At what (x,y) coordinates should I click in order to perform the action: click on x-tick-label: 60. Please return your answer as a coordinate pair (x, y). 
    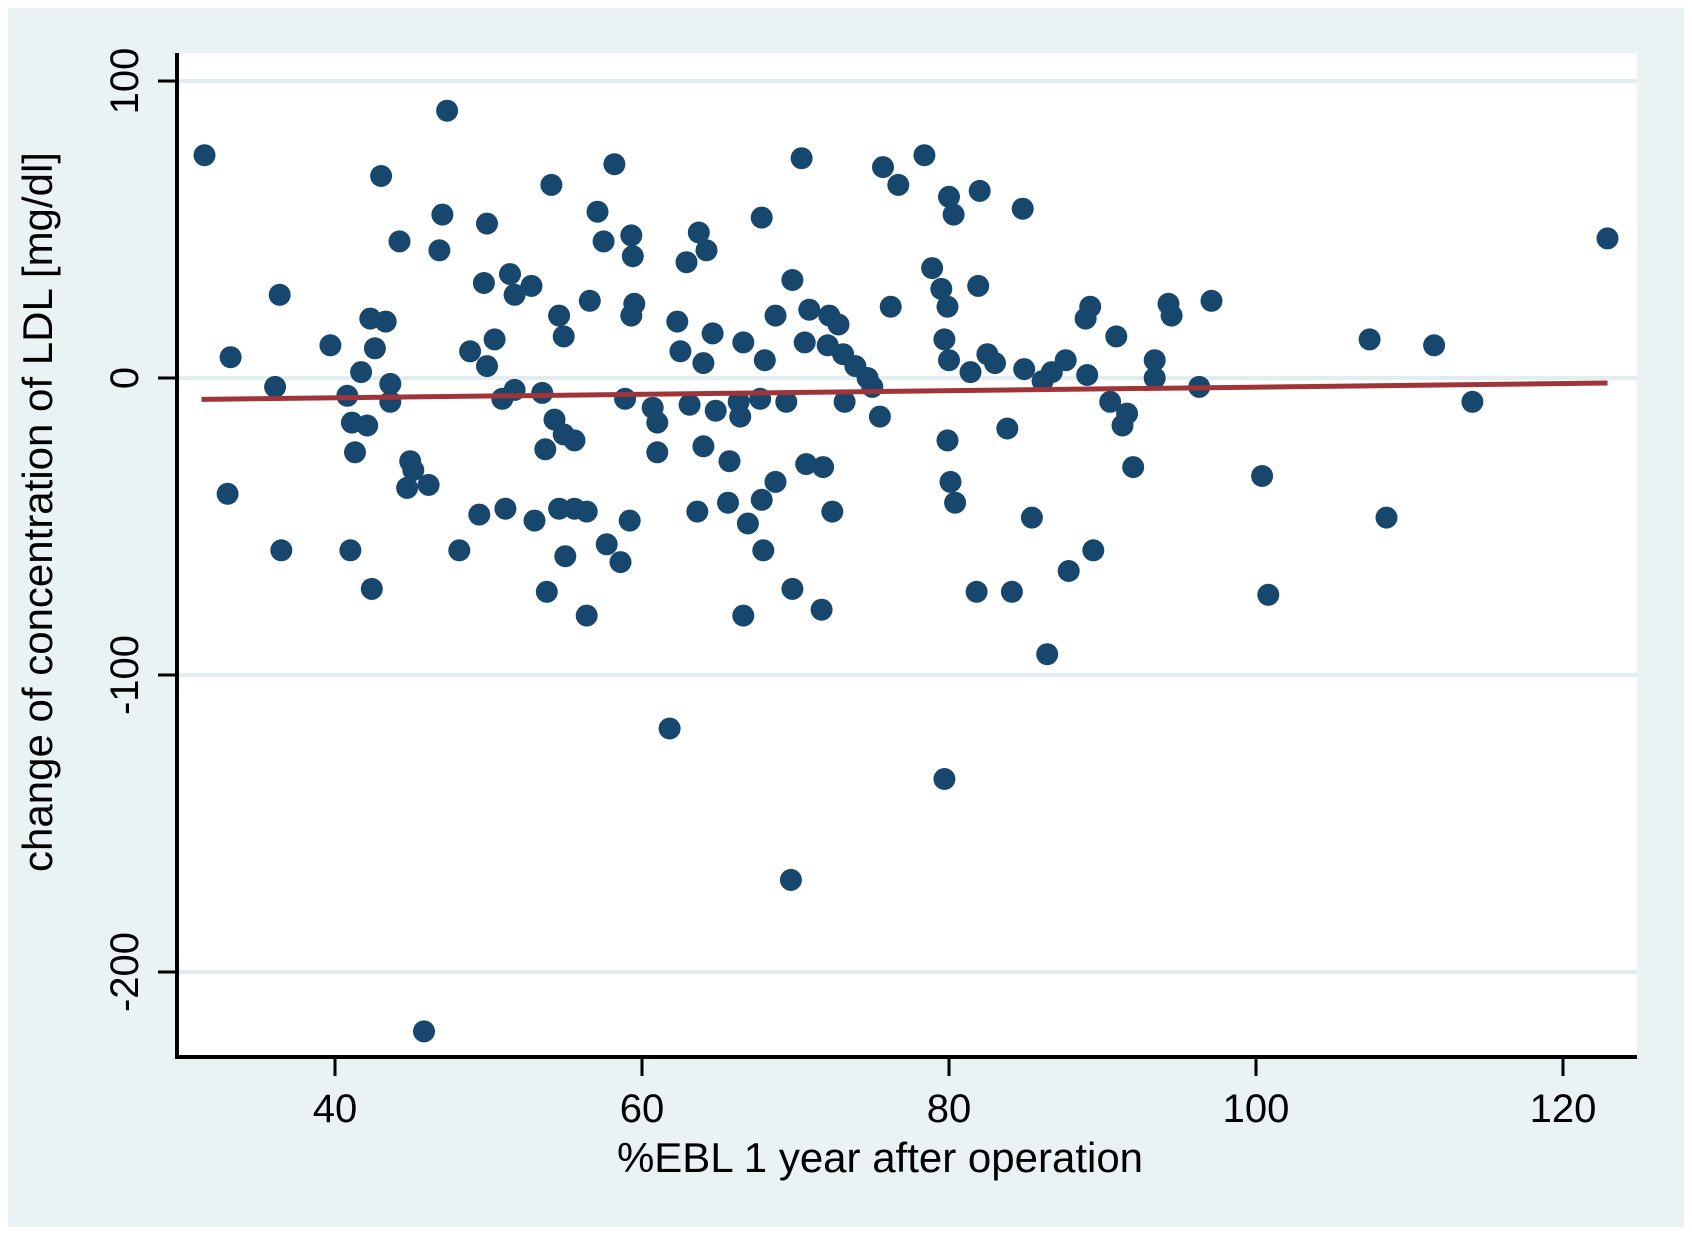
    Looking at the image, I should click on (642, 1109).